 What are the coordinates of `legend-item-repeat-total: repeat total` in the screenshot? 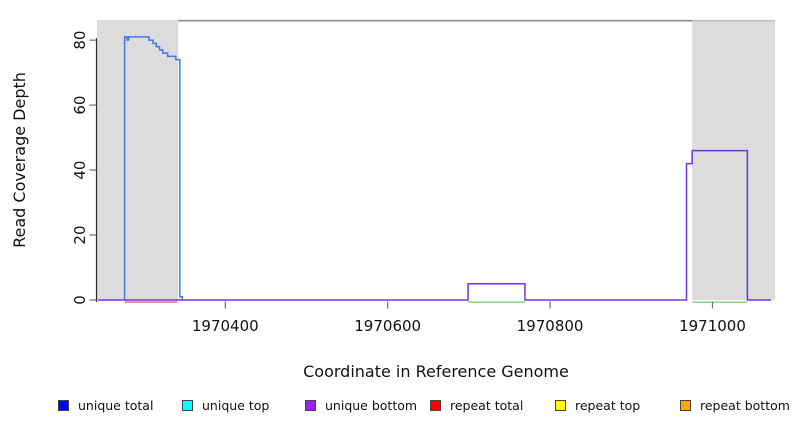 It's located at (476, 405).